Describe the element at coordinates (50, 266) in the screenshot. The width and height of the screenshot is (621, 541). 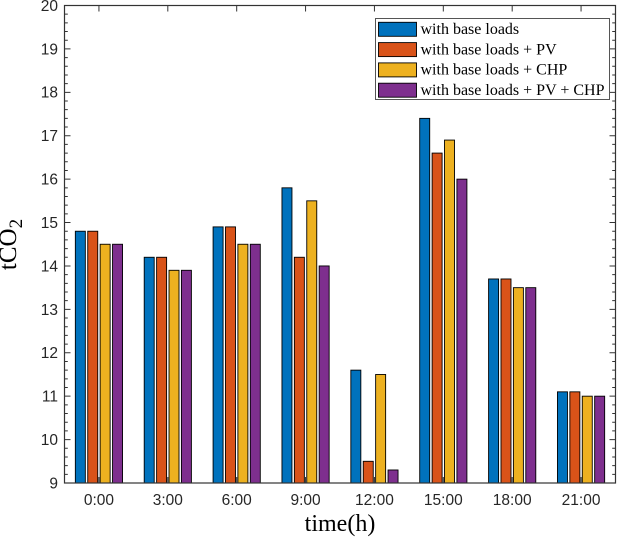
I see `svg-text: 14` at that location.